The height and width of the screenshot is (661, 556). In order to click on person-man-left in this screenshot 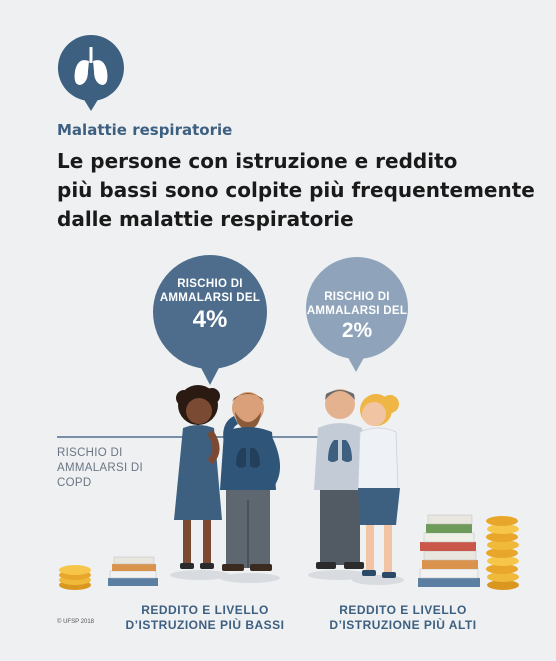, I will do `click(250, 481)`.